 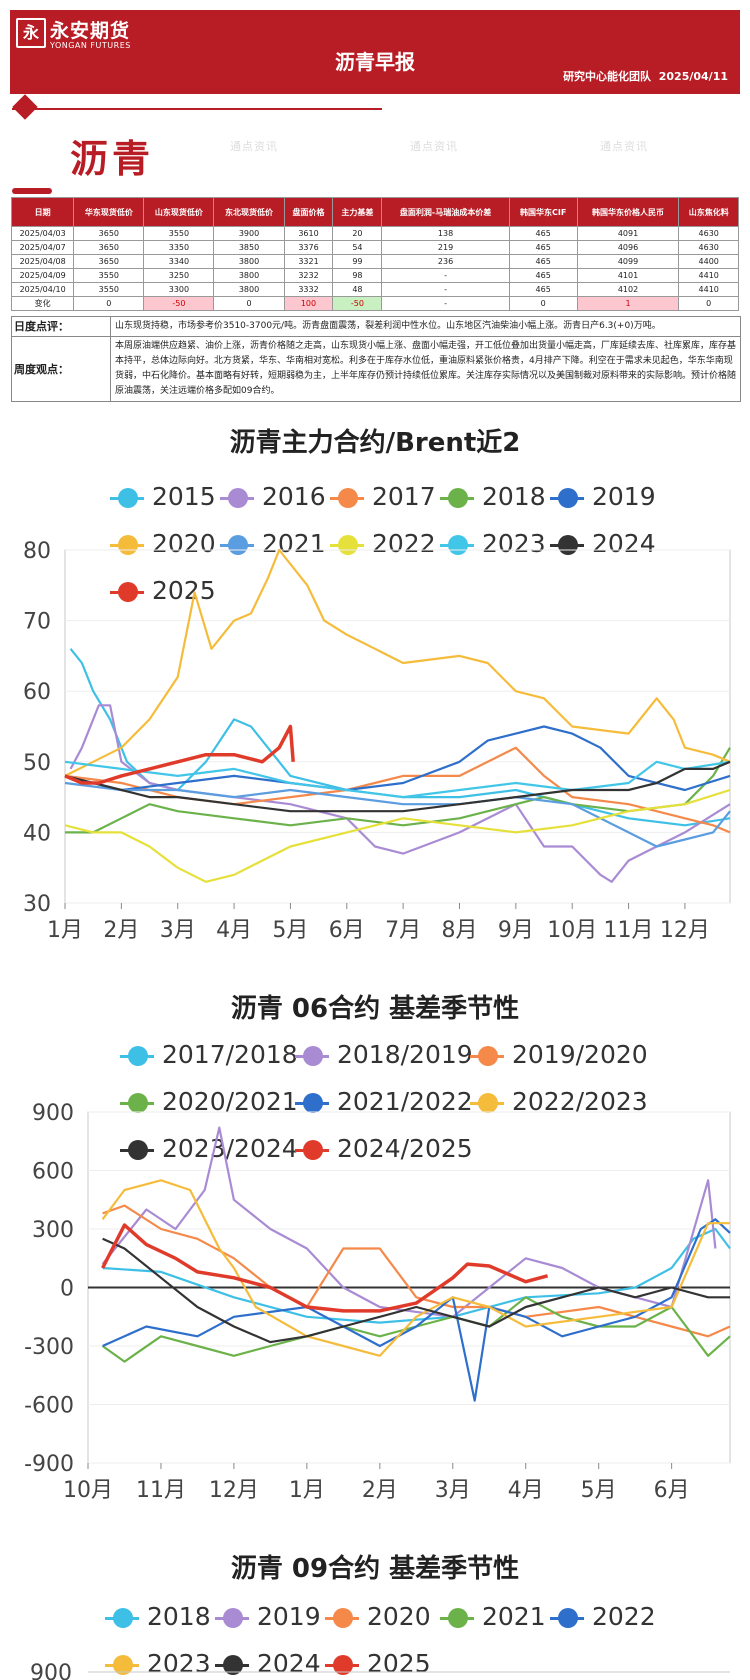 What do you see at coordinates (184, 543) in the screenshot?
I see `legend-label: 2020` at bounding box center [184, 543].